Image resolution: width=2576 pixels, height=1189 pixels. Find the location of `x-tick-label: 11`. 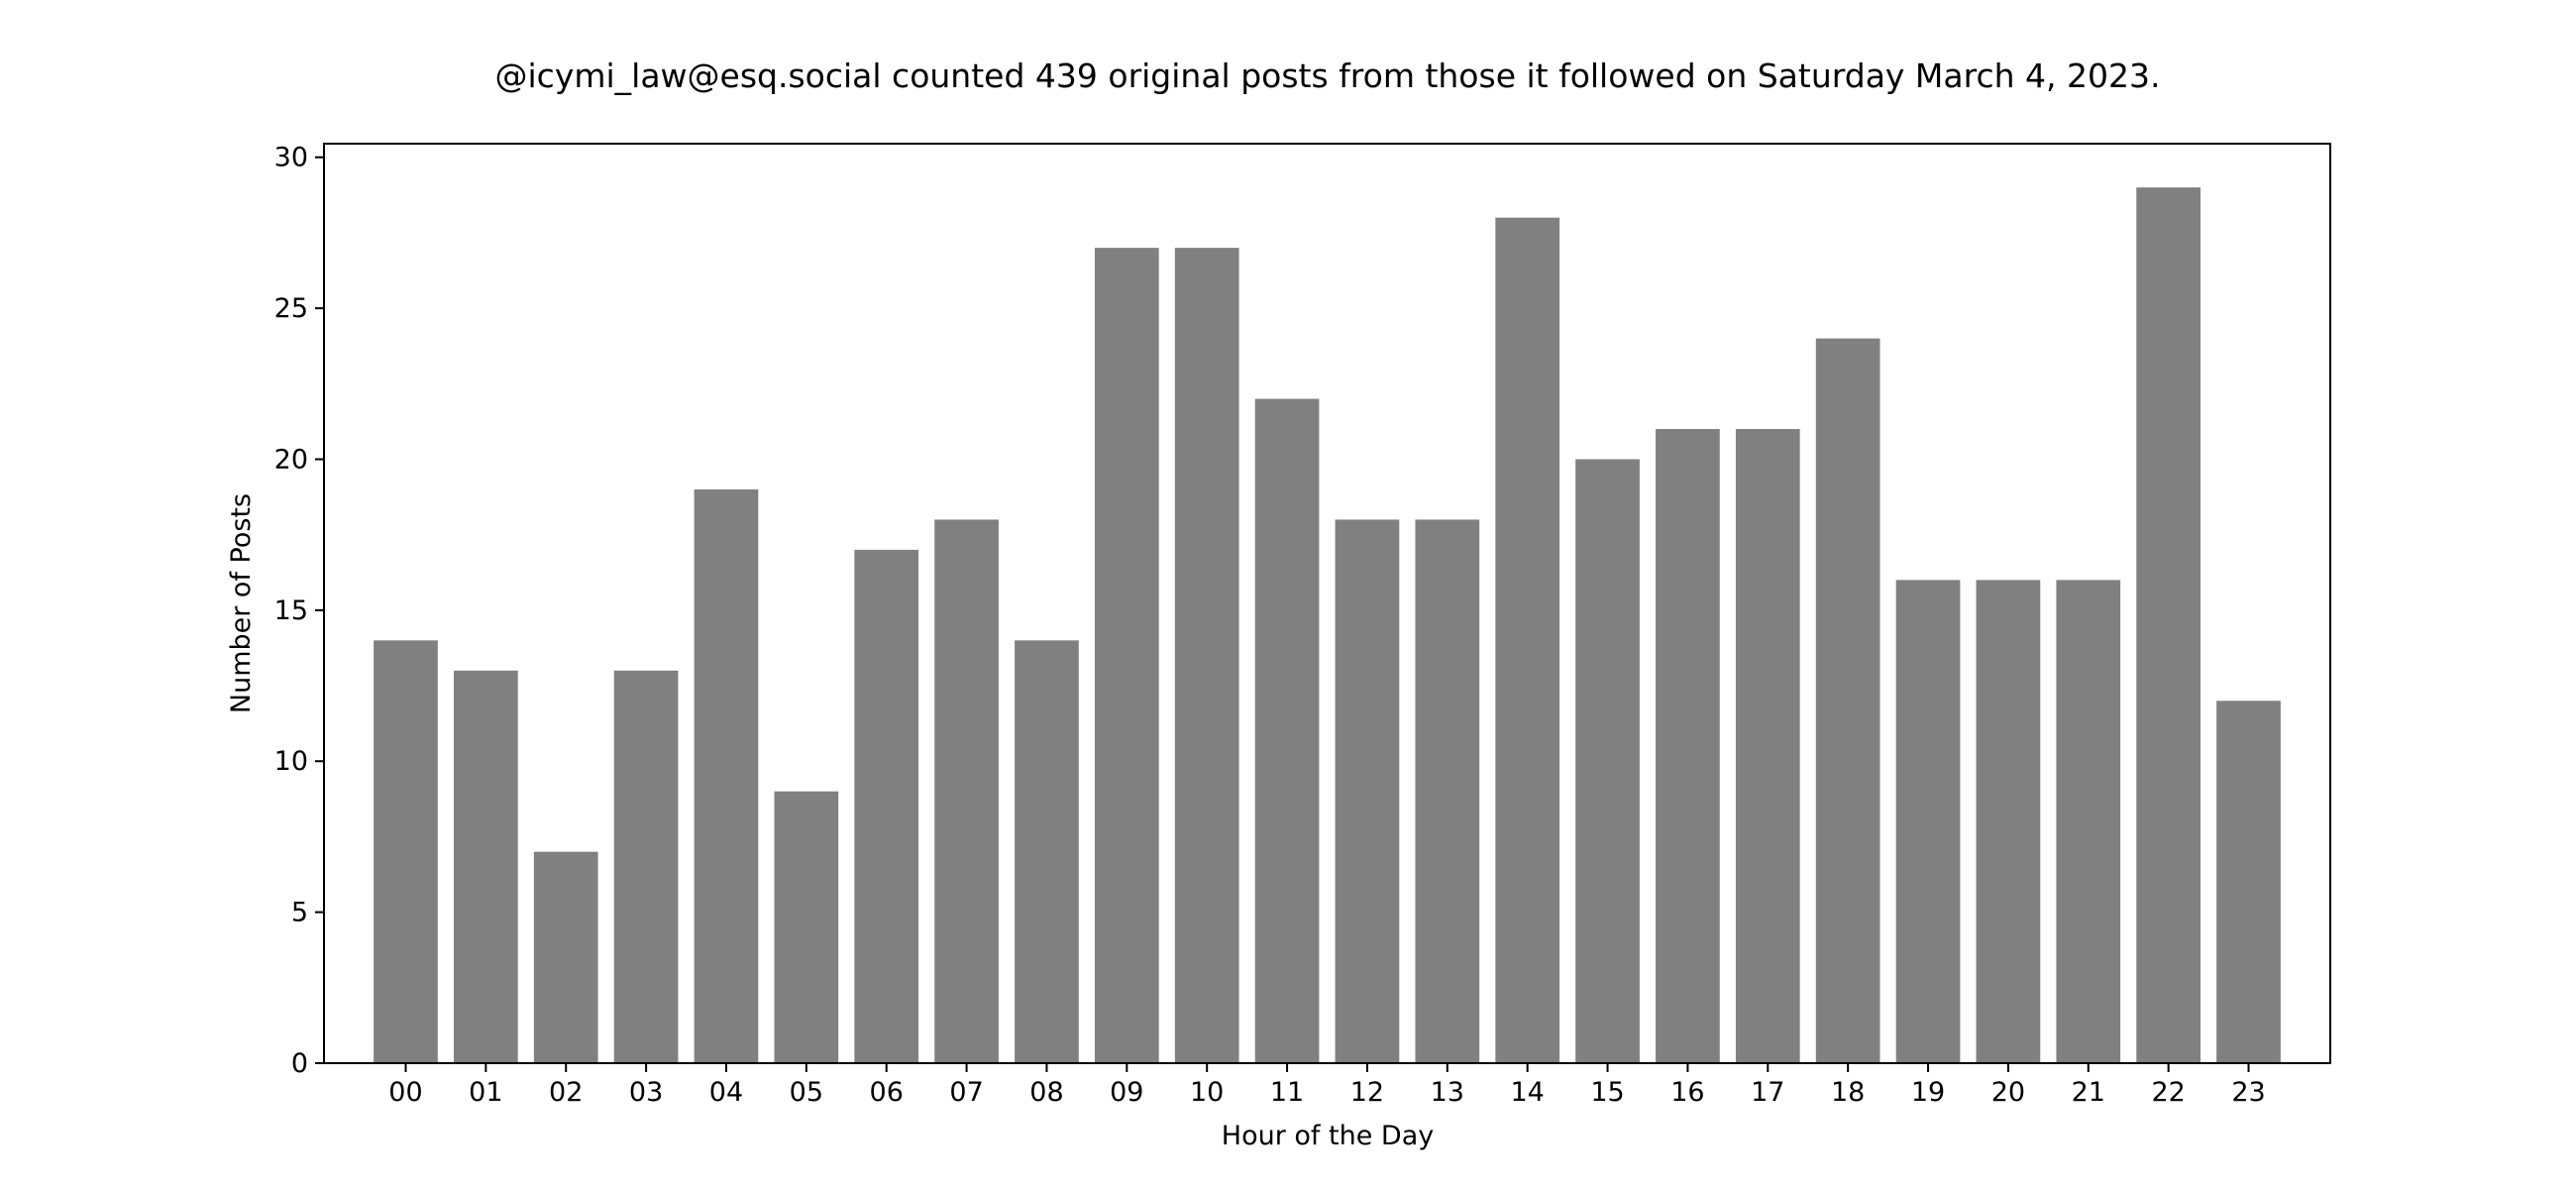

x-tick-label: 11 is located at coordinates (1287, 1093).